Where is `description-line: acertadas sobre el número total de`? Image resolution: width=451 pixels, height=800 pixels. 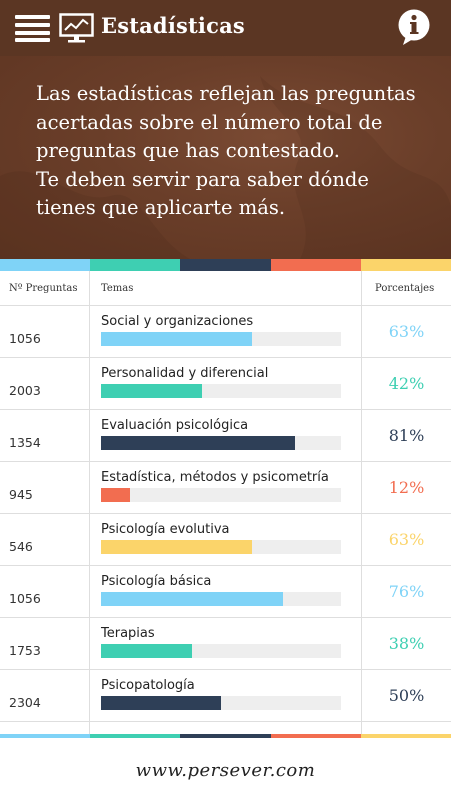
description-line: acertadas sobre el número total de is located at coordinates (209, 122).